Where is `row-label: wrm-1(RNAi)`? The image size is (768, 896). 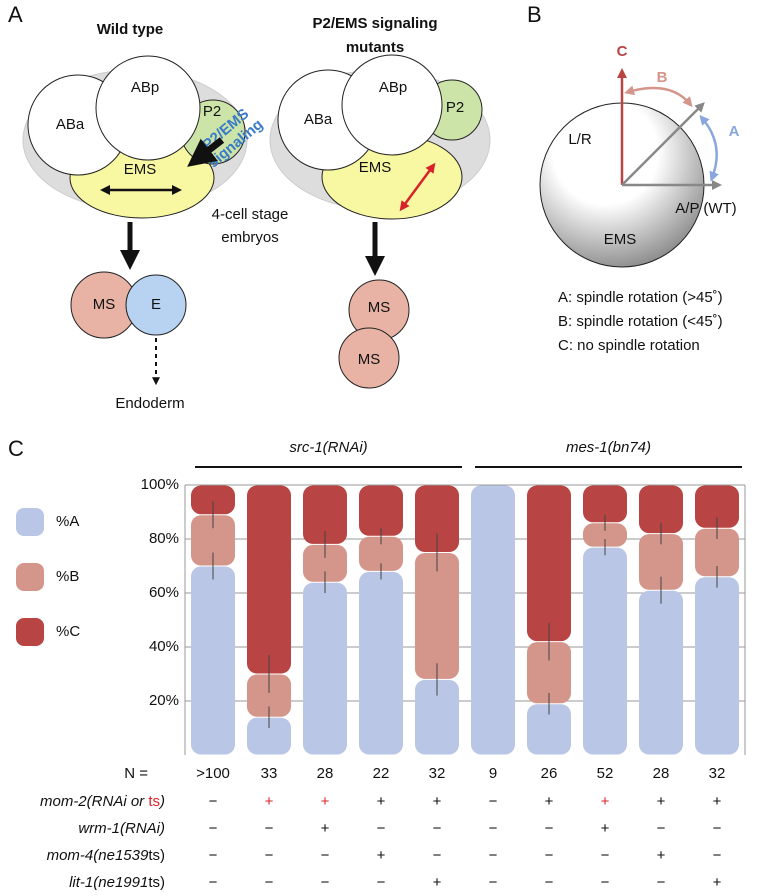 row-label: wrm-1(RNAi) is located at coordinates (121, 828).